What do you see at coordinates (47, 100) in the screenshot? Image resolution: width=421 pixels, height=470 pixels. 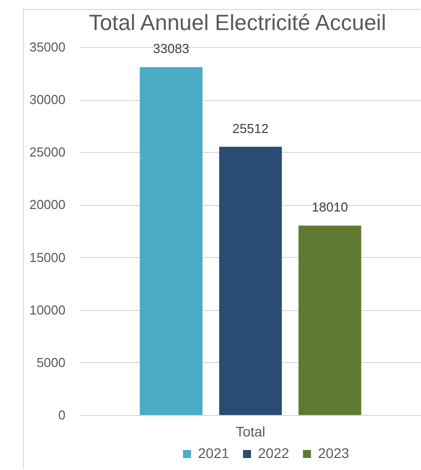 I see `y-tick-label: 30000` at bounding box center [47, 100].